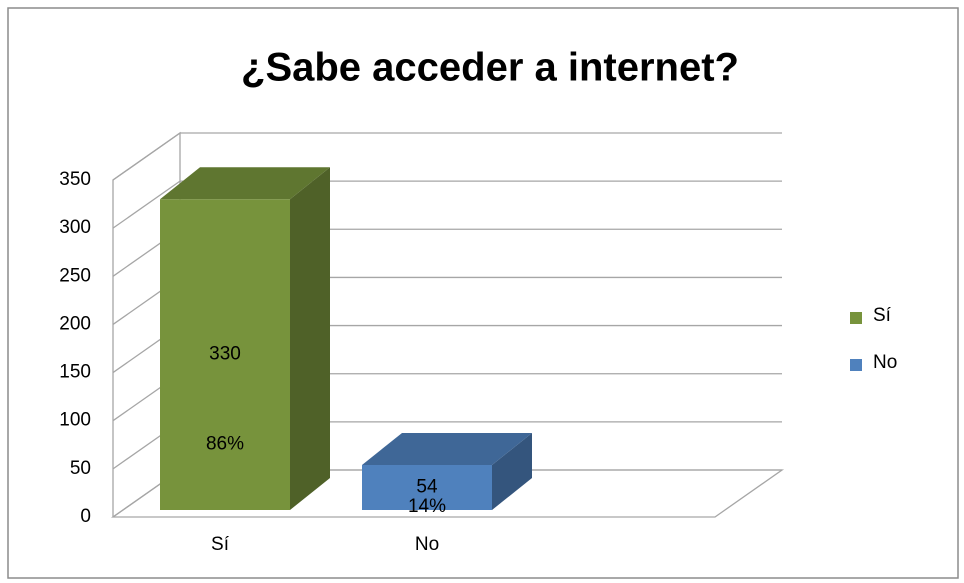  Describe the element at coordinates (75, 420) in the screenshot. I see `y-tick-label: 100` at that location.